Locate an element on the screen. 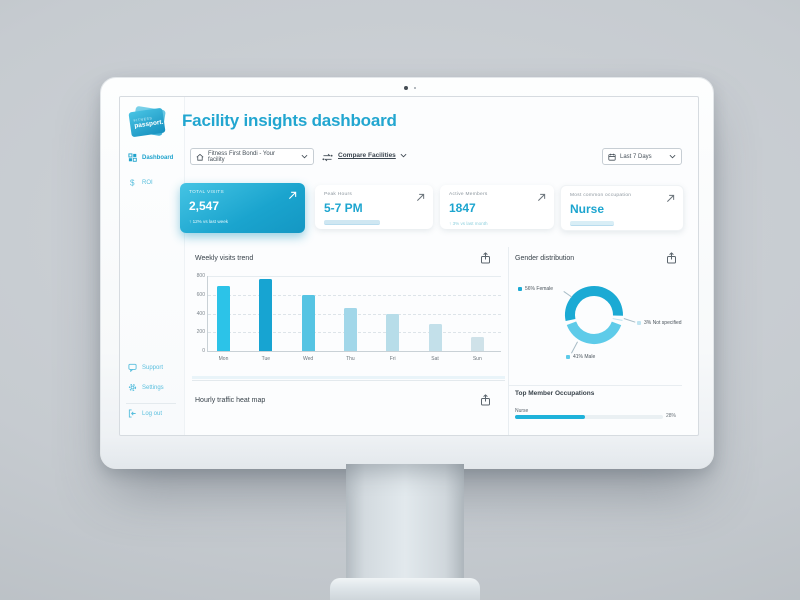 The width and height of the screenshot is (800, 600). donut-segment is located at coordinates (594, 315).